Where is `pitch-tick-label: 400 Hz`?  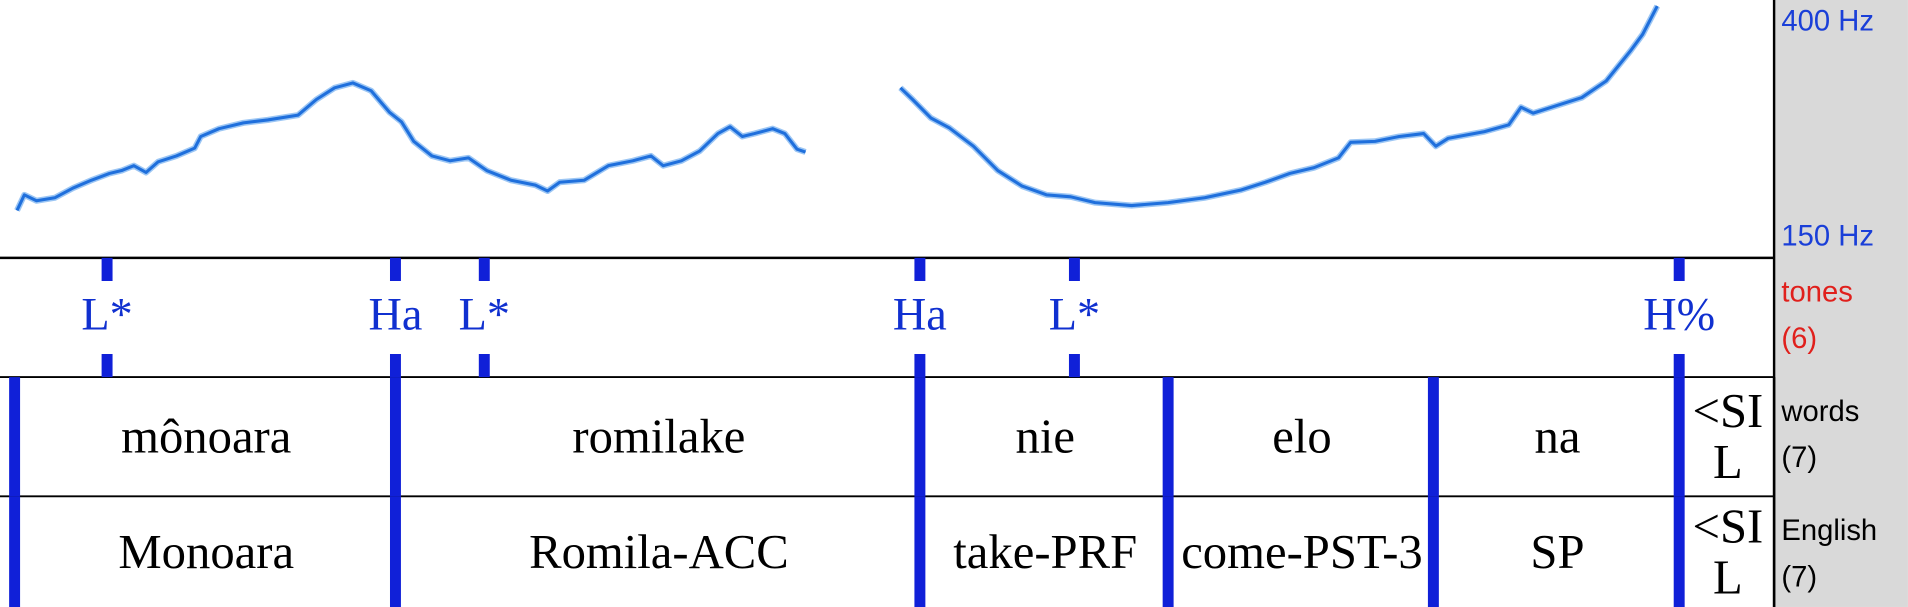 pitch-tick-label: 400 Hz is located at coordinates (1827, 21).